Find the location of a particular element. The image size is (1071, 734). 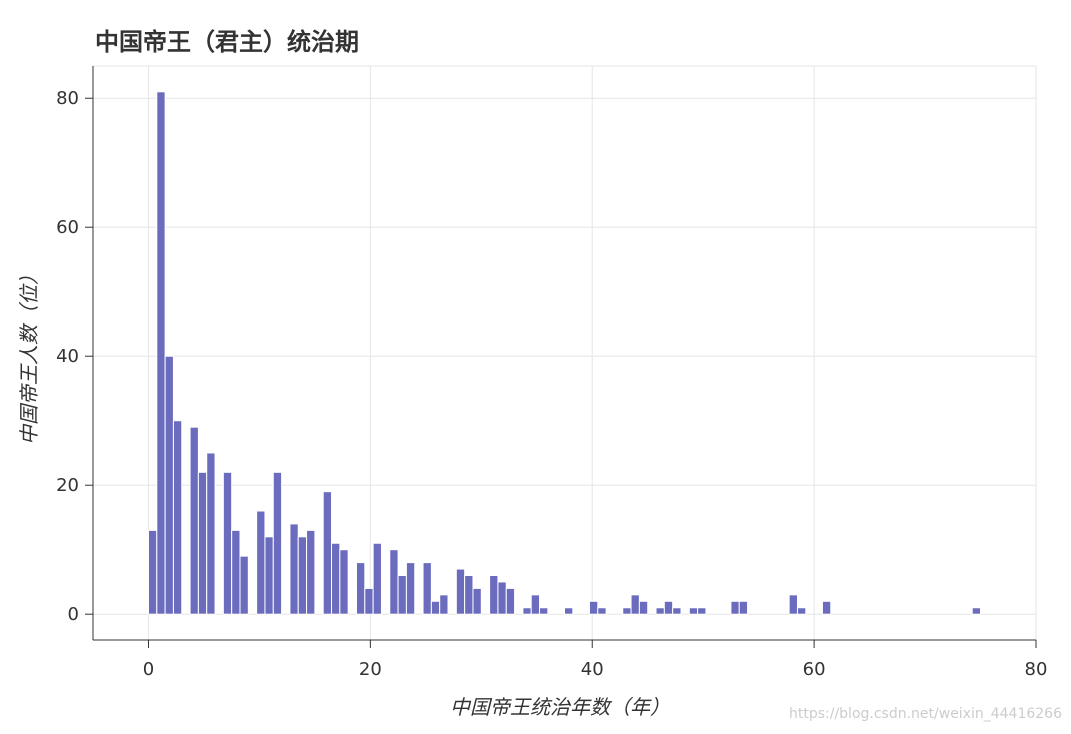

y-axis-label: 中国帝王人数（位） is located at coordinates (29, 355).